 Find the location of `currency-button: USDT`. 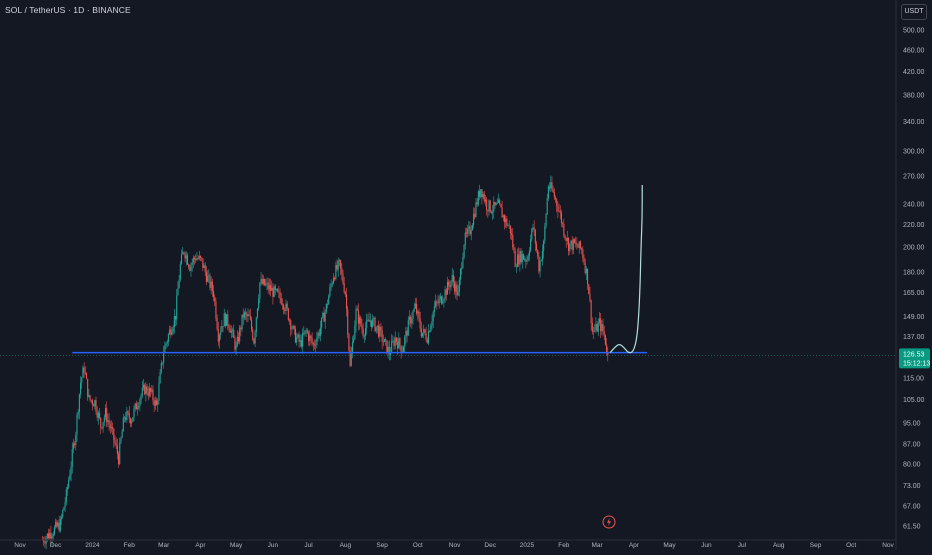

currency-button: USDT is located at coordinates (914, 12).